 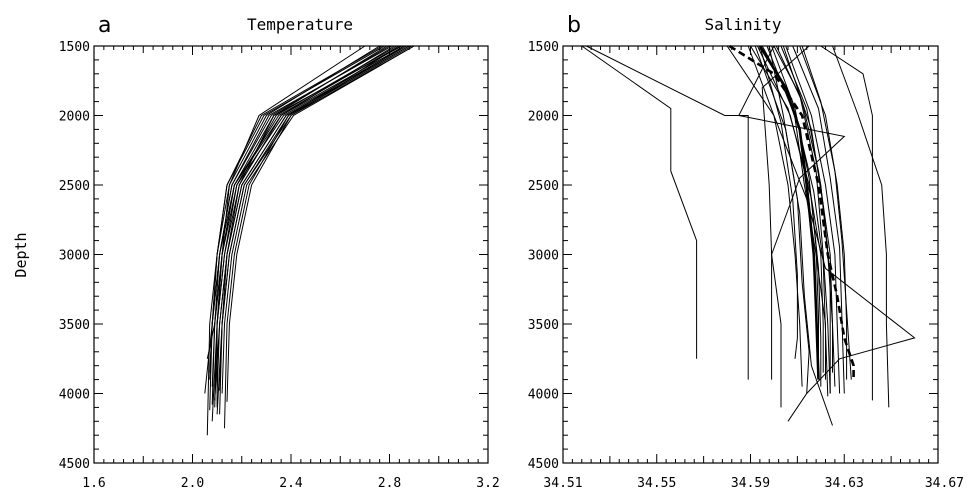 I want to click on salinity-title: Salinity, so click(x=742, y=24).